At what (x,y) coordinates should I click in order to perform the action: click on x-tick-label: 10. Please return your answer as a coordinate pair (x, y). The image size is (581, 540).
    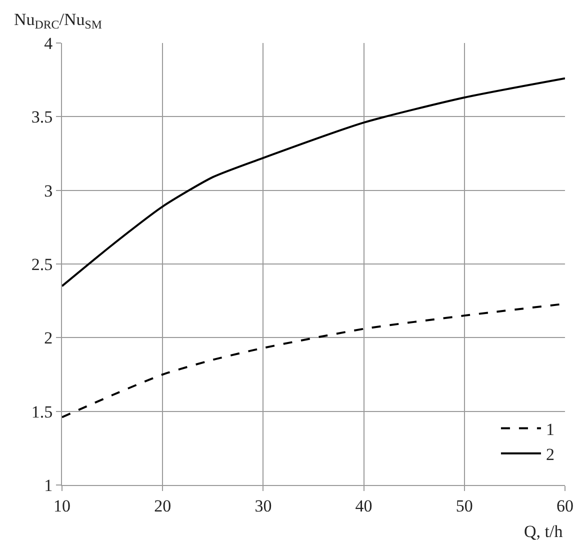
    Looking at the image, I should click on (62, 506).